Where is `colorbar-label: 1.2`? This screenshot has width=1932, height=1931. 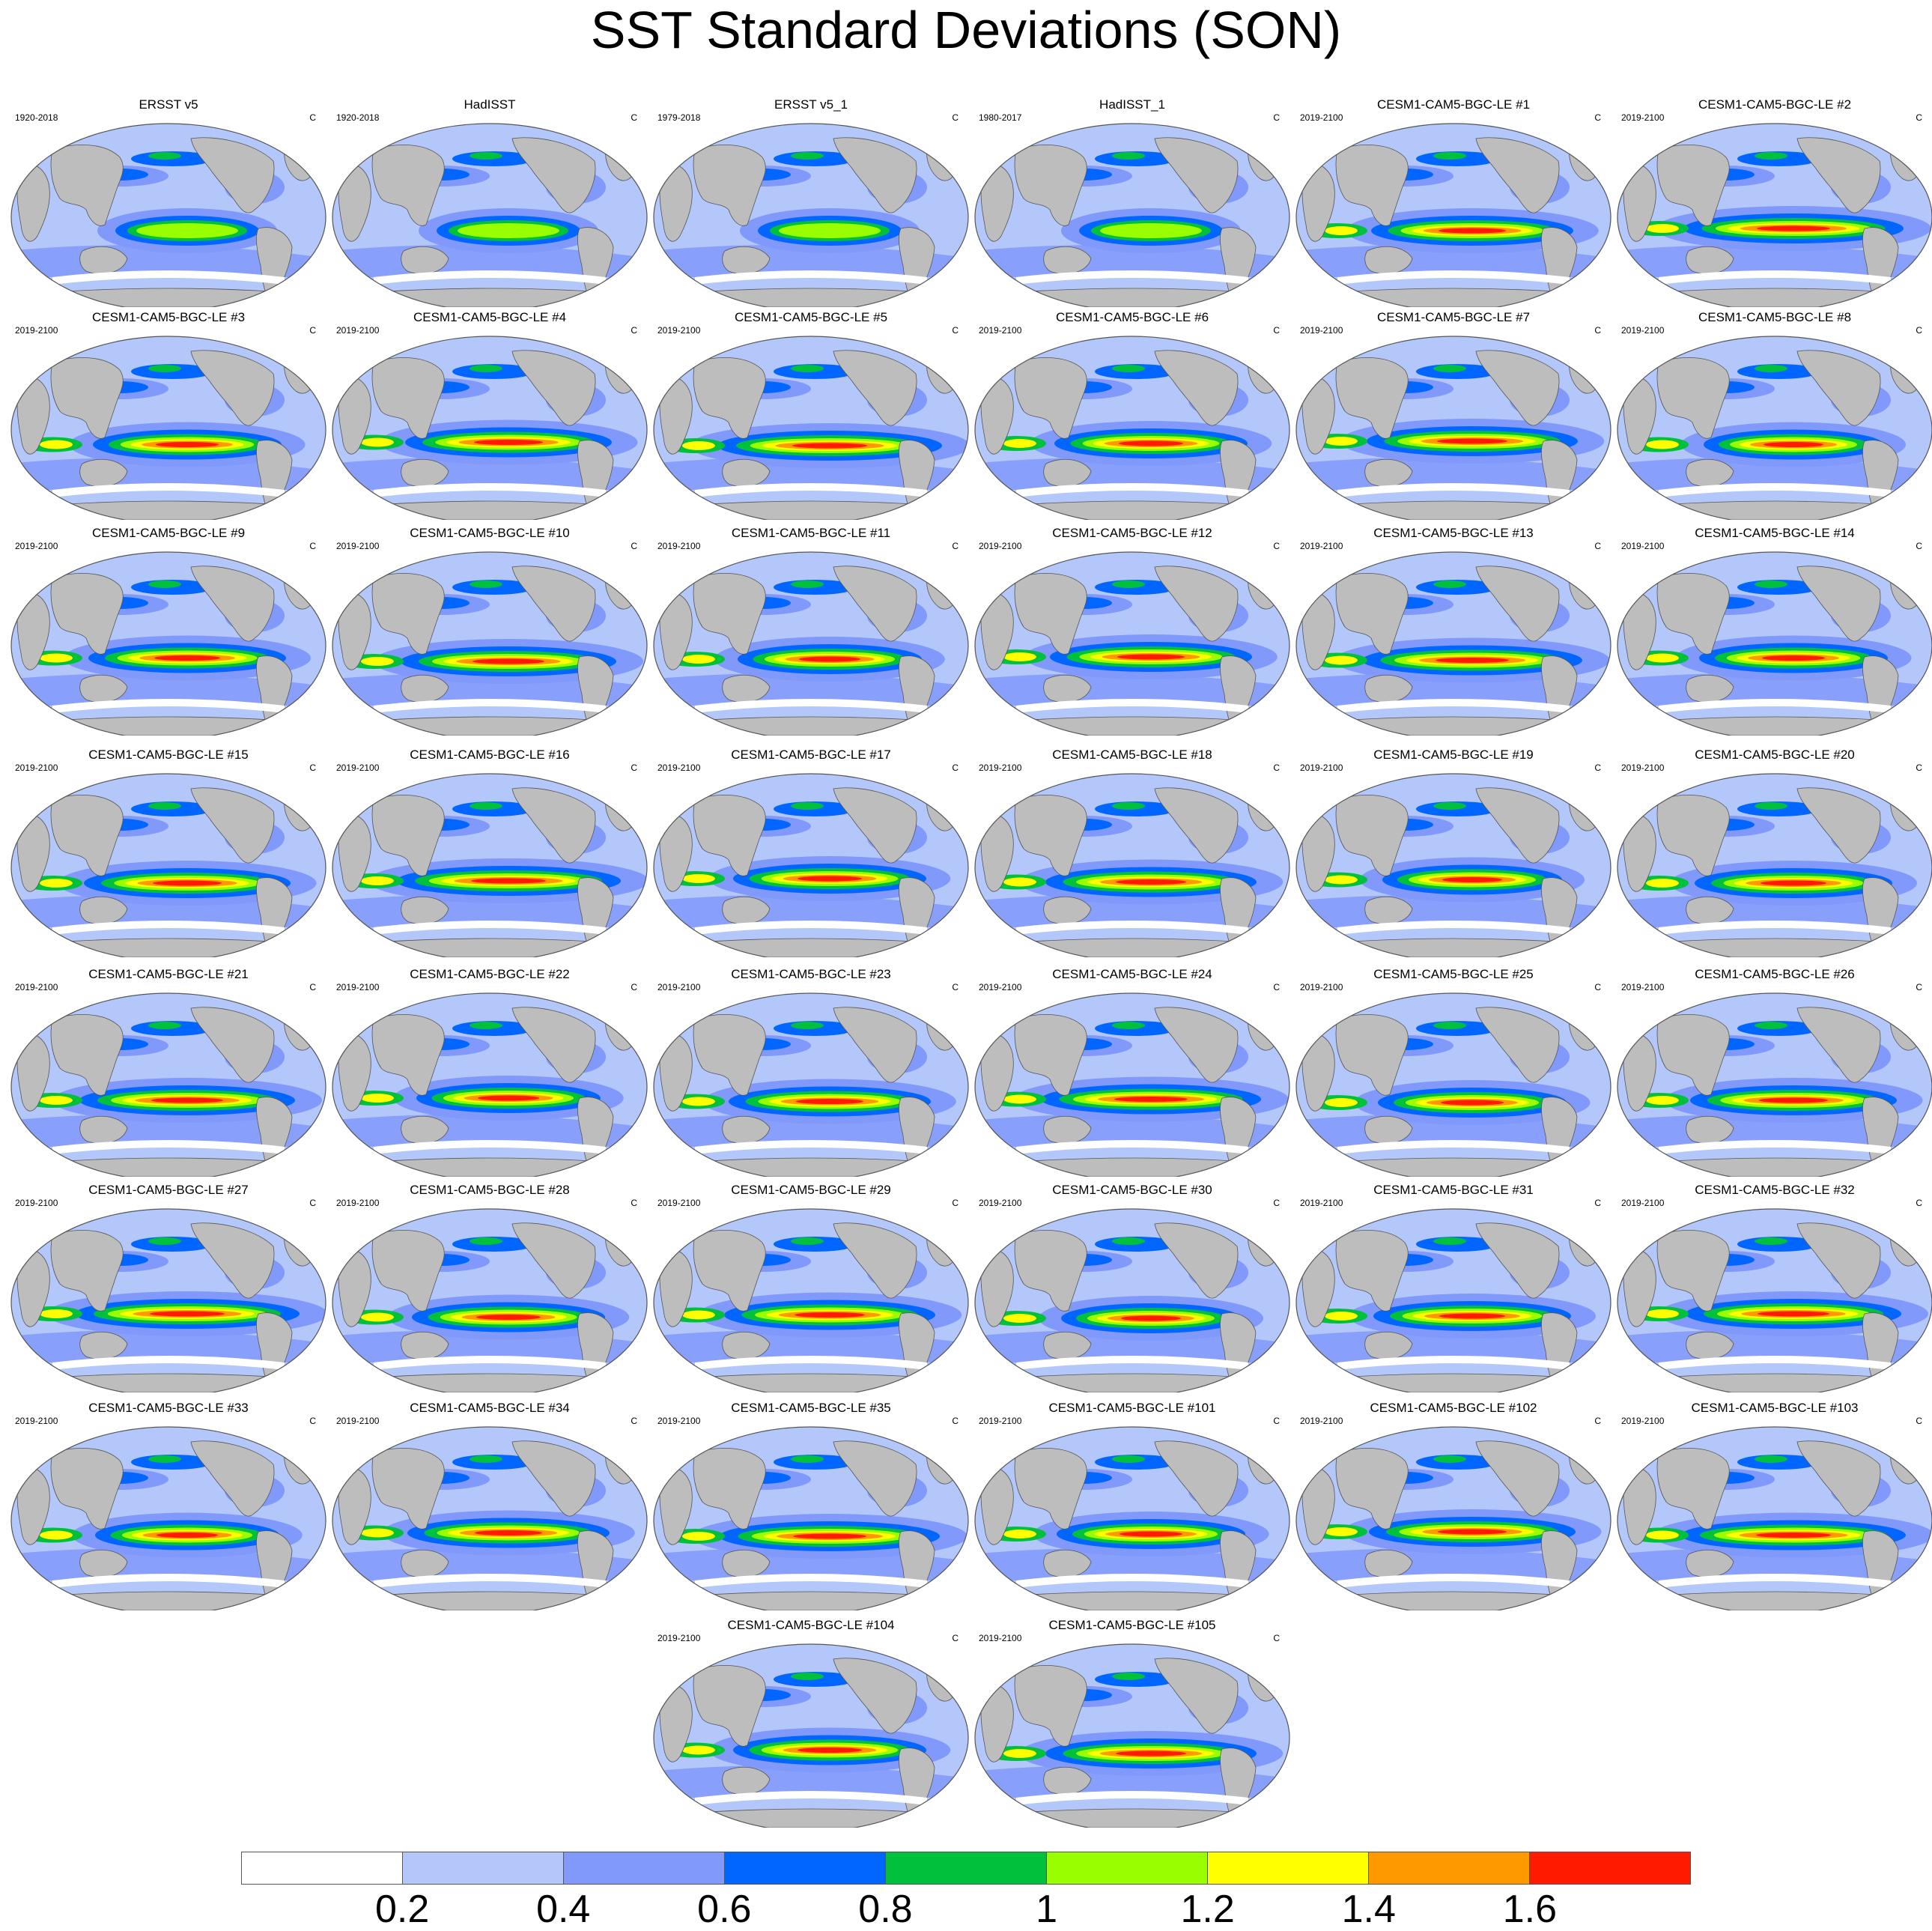 colorbar-label: 1.2 is located at coordinates (1207, 1909).